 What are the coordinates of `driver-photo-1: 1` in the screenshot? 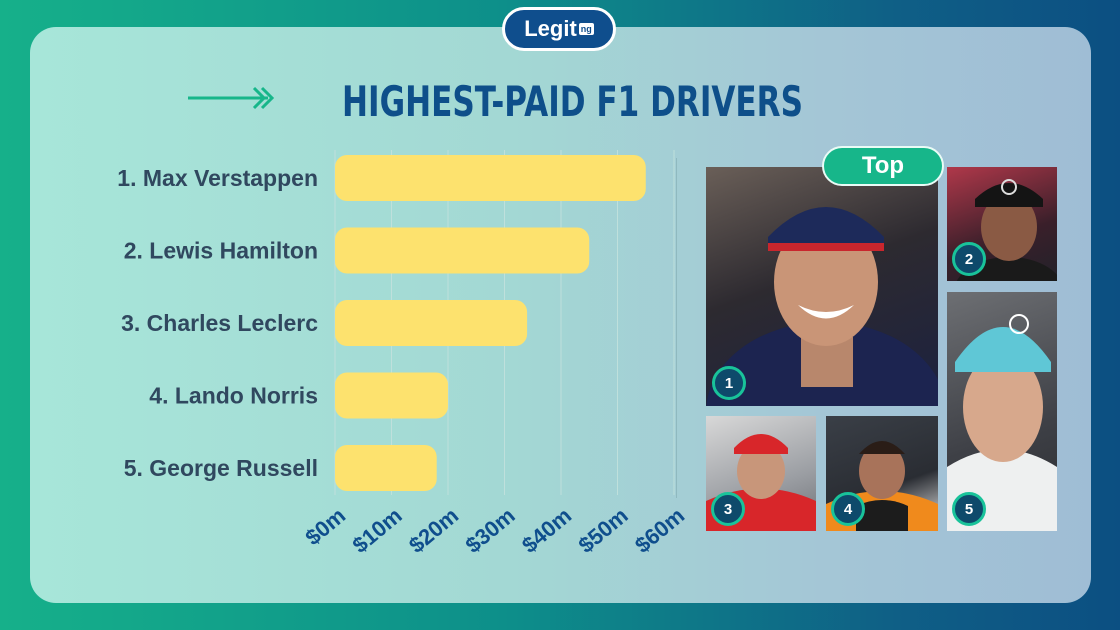 It's located at (822, 286).